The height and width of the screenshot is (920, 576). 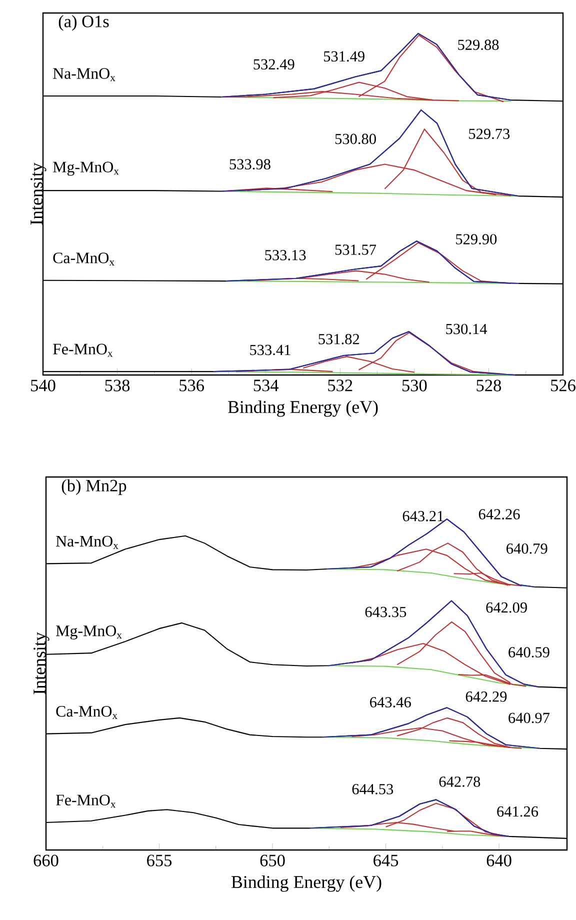 What do you see at coordinates (270, 350) in the screenshot?
I see `annotation: 533.41` at bounding box center [270, 350].